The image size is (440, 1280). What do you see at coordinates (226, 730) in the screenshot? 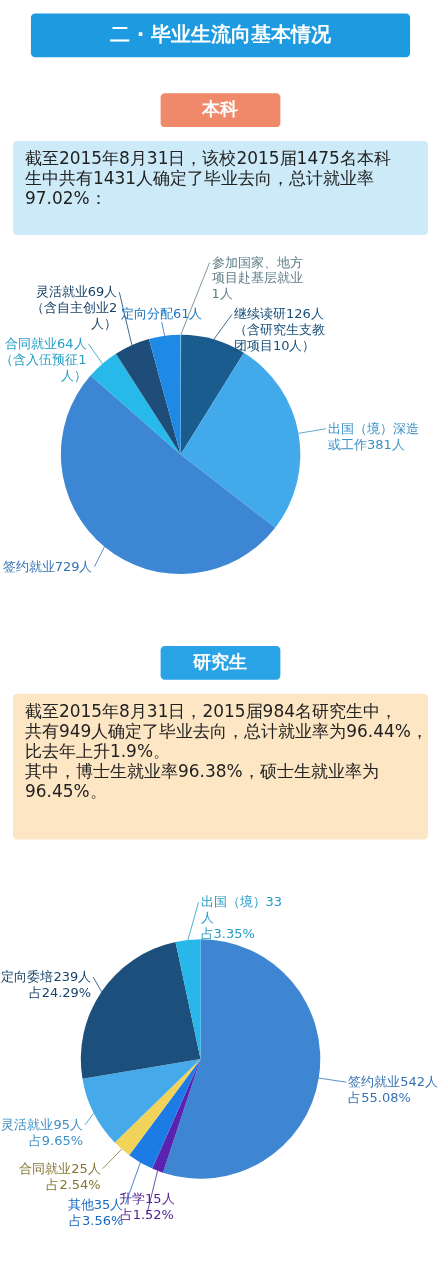
I see `text: 截至2015年8月31日，2015届984名研究生中，共有949人确定了毕业去向，总计就业率为96.44%，比去年上升1.9%。` at bounding box center [226, 730].